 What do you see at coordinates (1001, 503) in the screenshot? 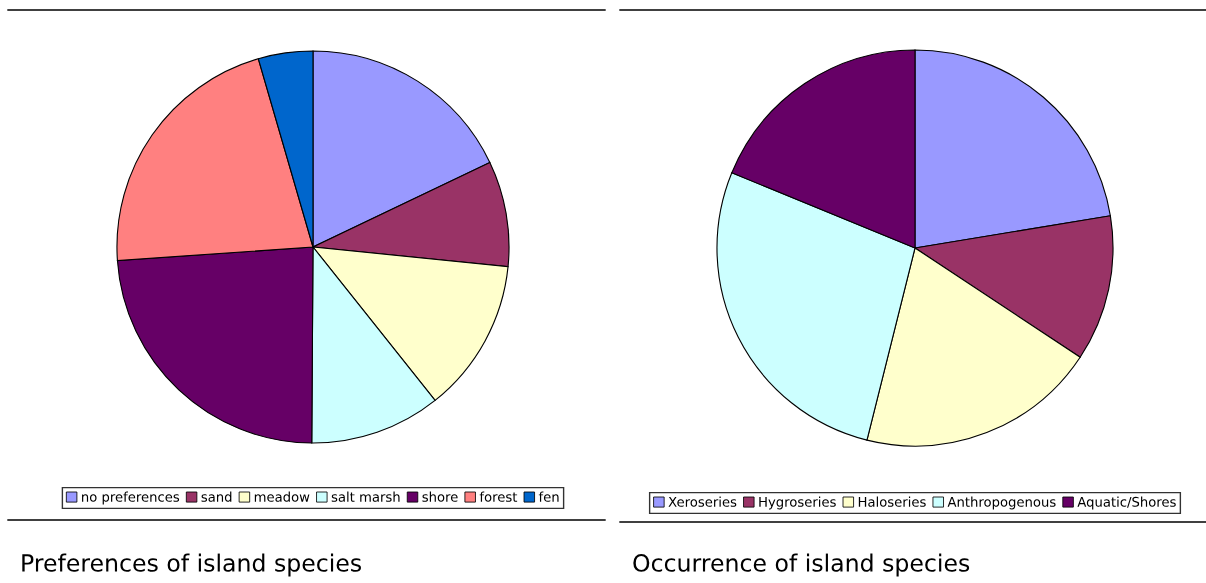
I see `legend-label: Anthropogenous` at bounding box center [1001, 503].